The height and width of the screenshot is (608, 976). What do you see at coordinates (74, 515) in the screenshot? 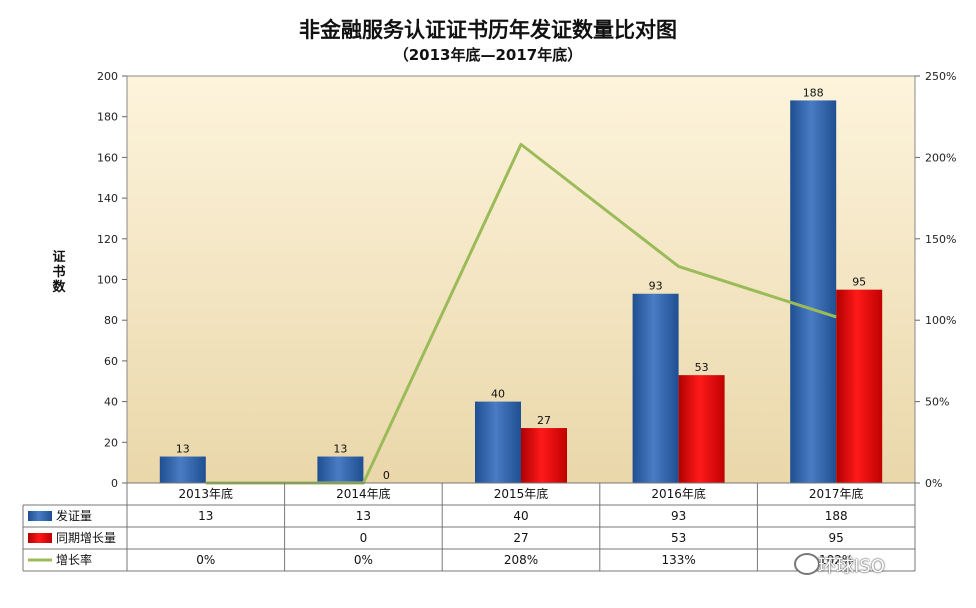
I see `legend-label: 发证量` at bounding box center [74, 515].